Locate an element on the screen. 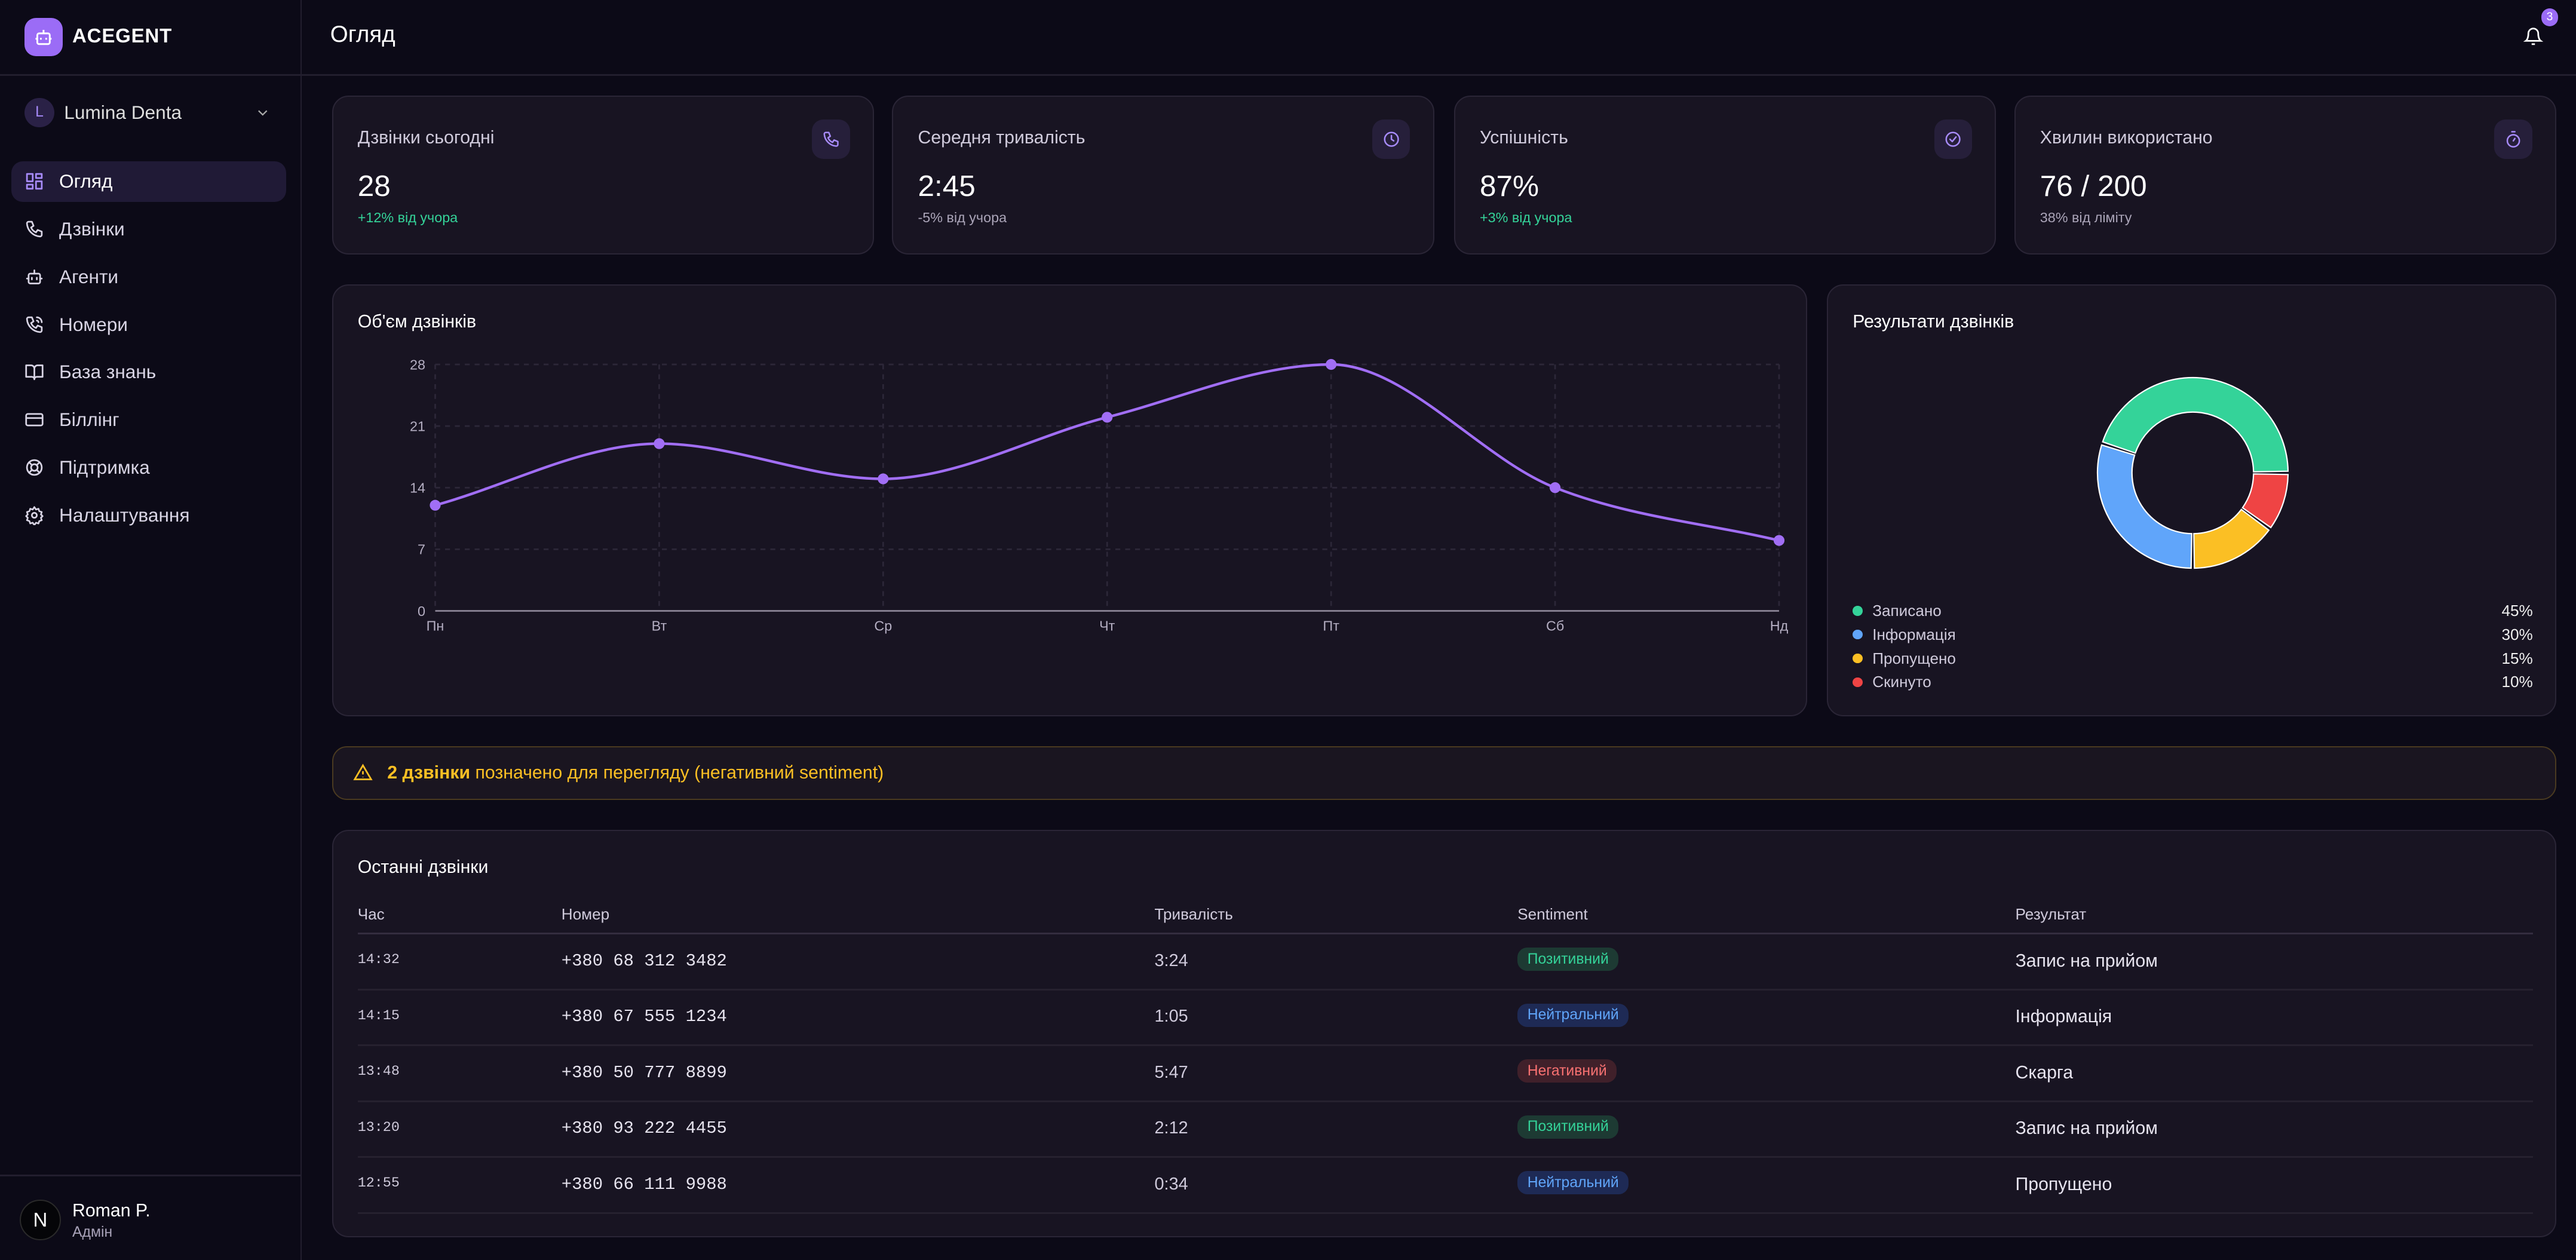 This screenshot has height=1260, width=2576. y-tick-label: 0 is located at coordinates (421, 611).